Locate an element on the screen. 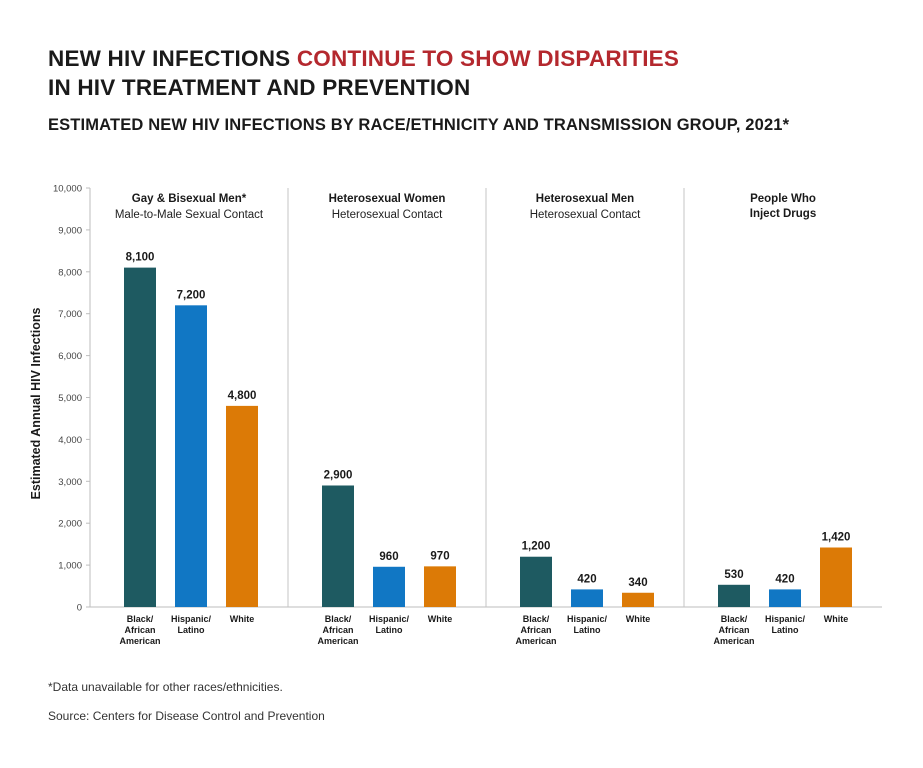  bar-value-label: 530 is located at coordinates (733, 575).